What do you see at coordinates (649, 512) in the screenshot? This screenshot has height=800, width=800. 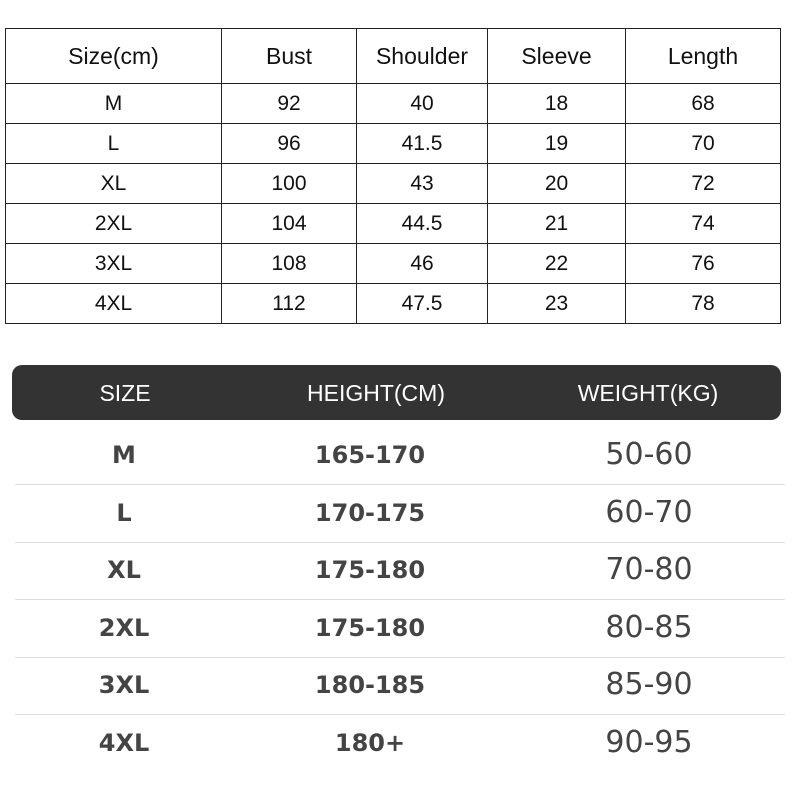 I see `weight-cell: 60-70` at bounding box center [649, 512].